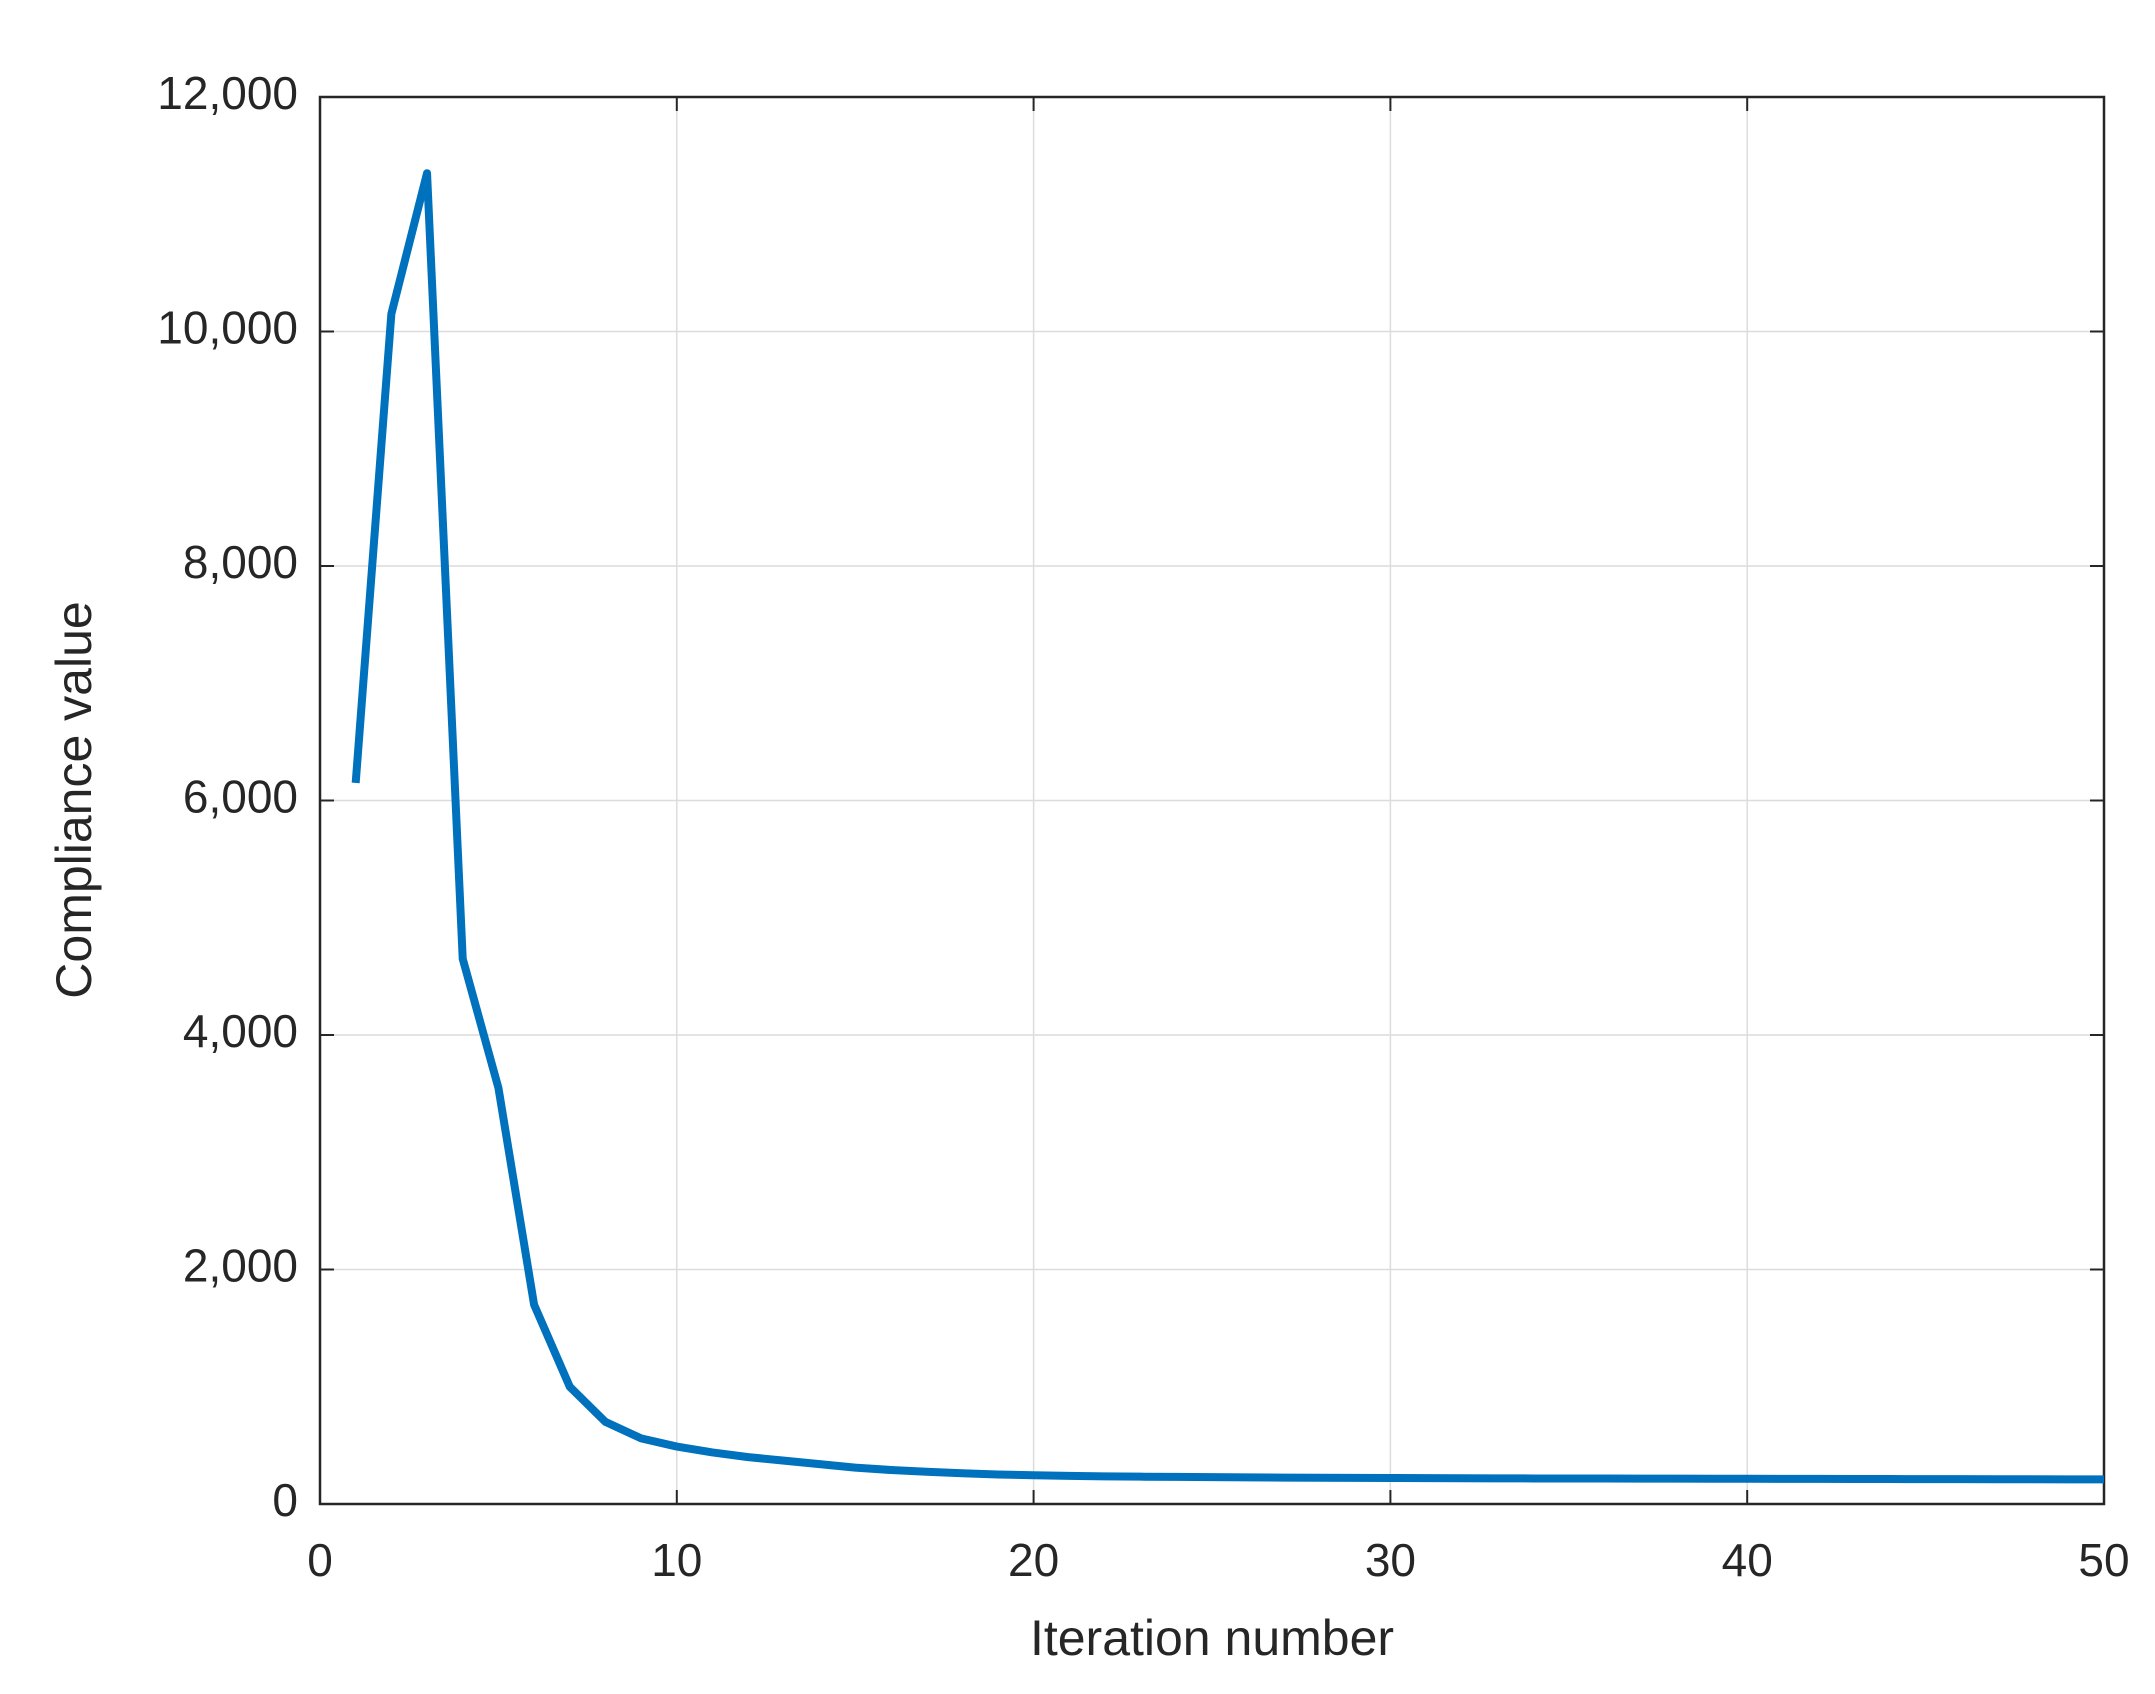 The image size is (2155, 1694). Describe the element at coordinates (2103, 1560) in the screenshot. I see `x-tick-label: 50` at that location.